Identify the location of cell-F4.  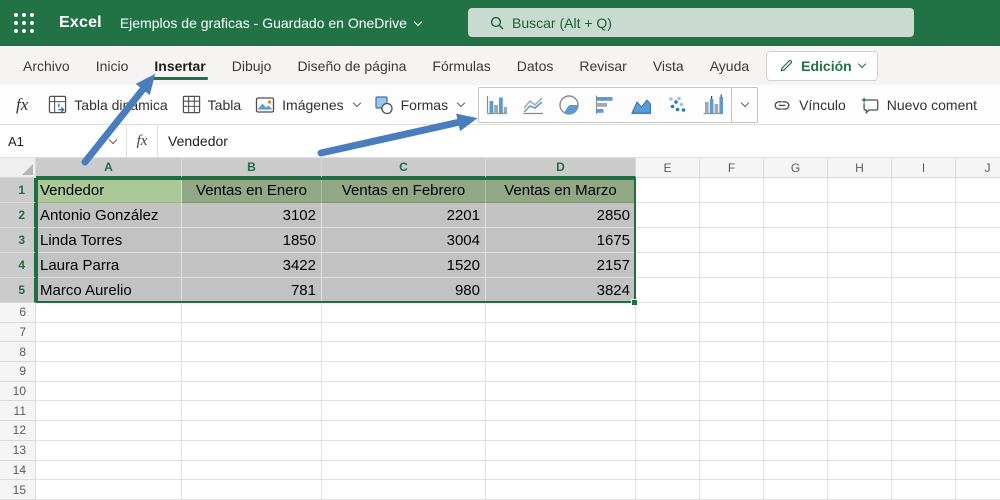
(732, 265).